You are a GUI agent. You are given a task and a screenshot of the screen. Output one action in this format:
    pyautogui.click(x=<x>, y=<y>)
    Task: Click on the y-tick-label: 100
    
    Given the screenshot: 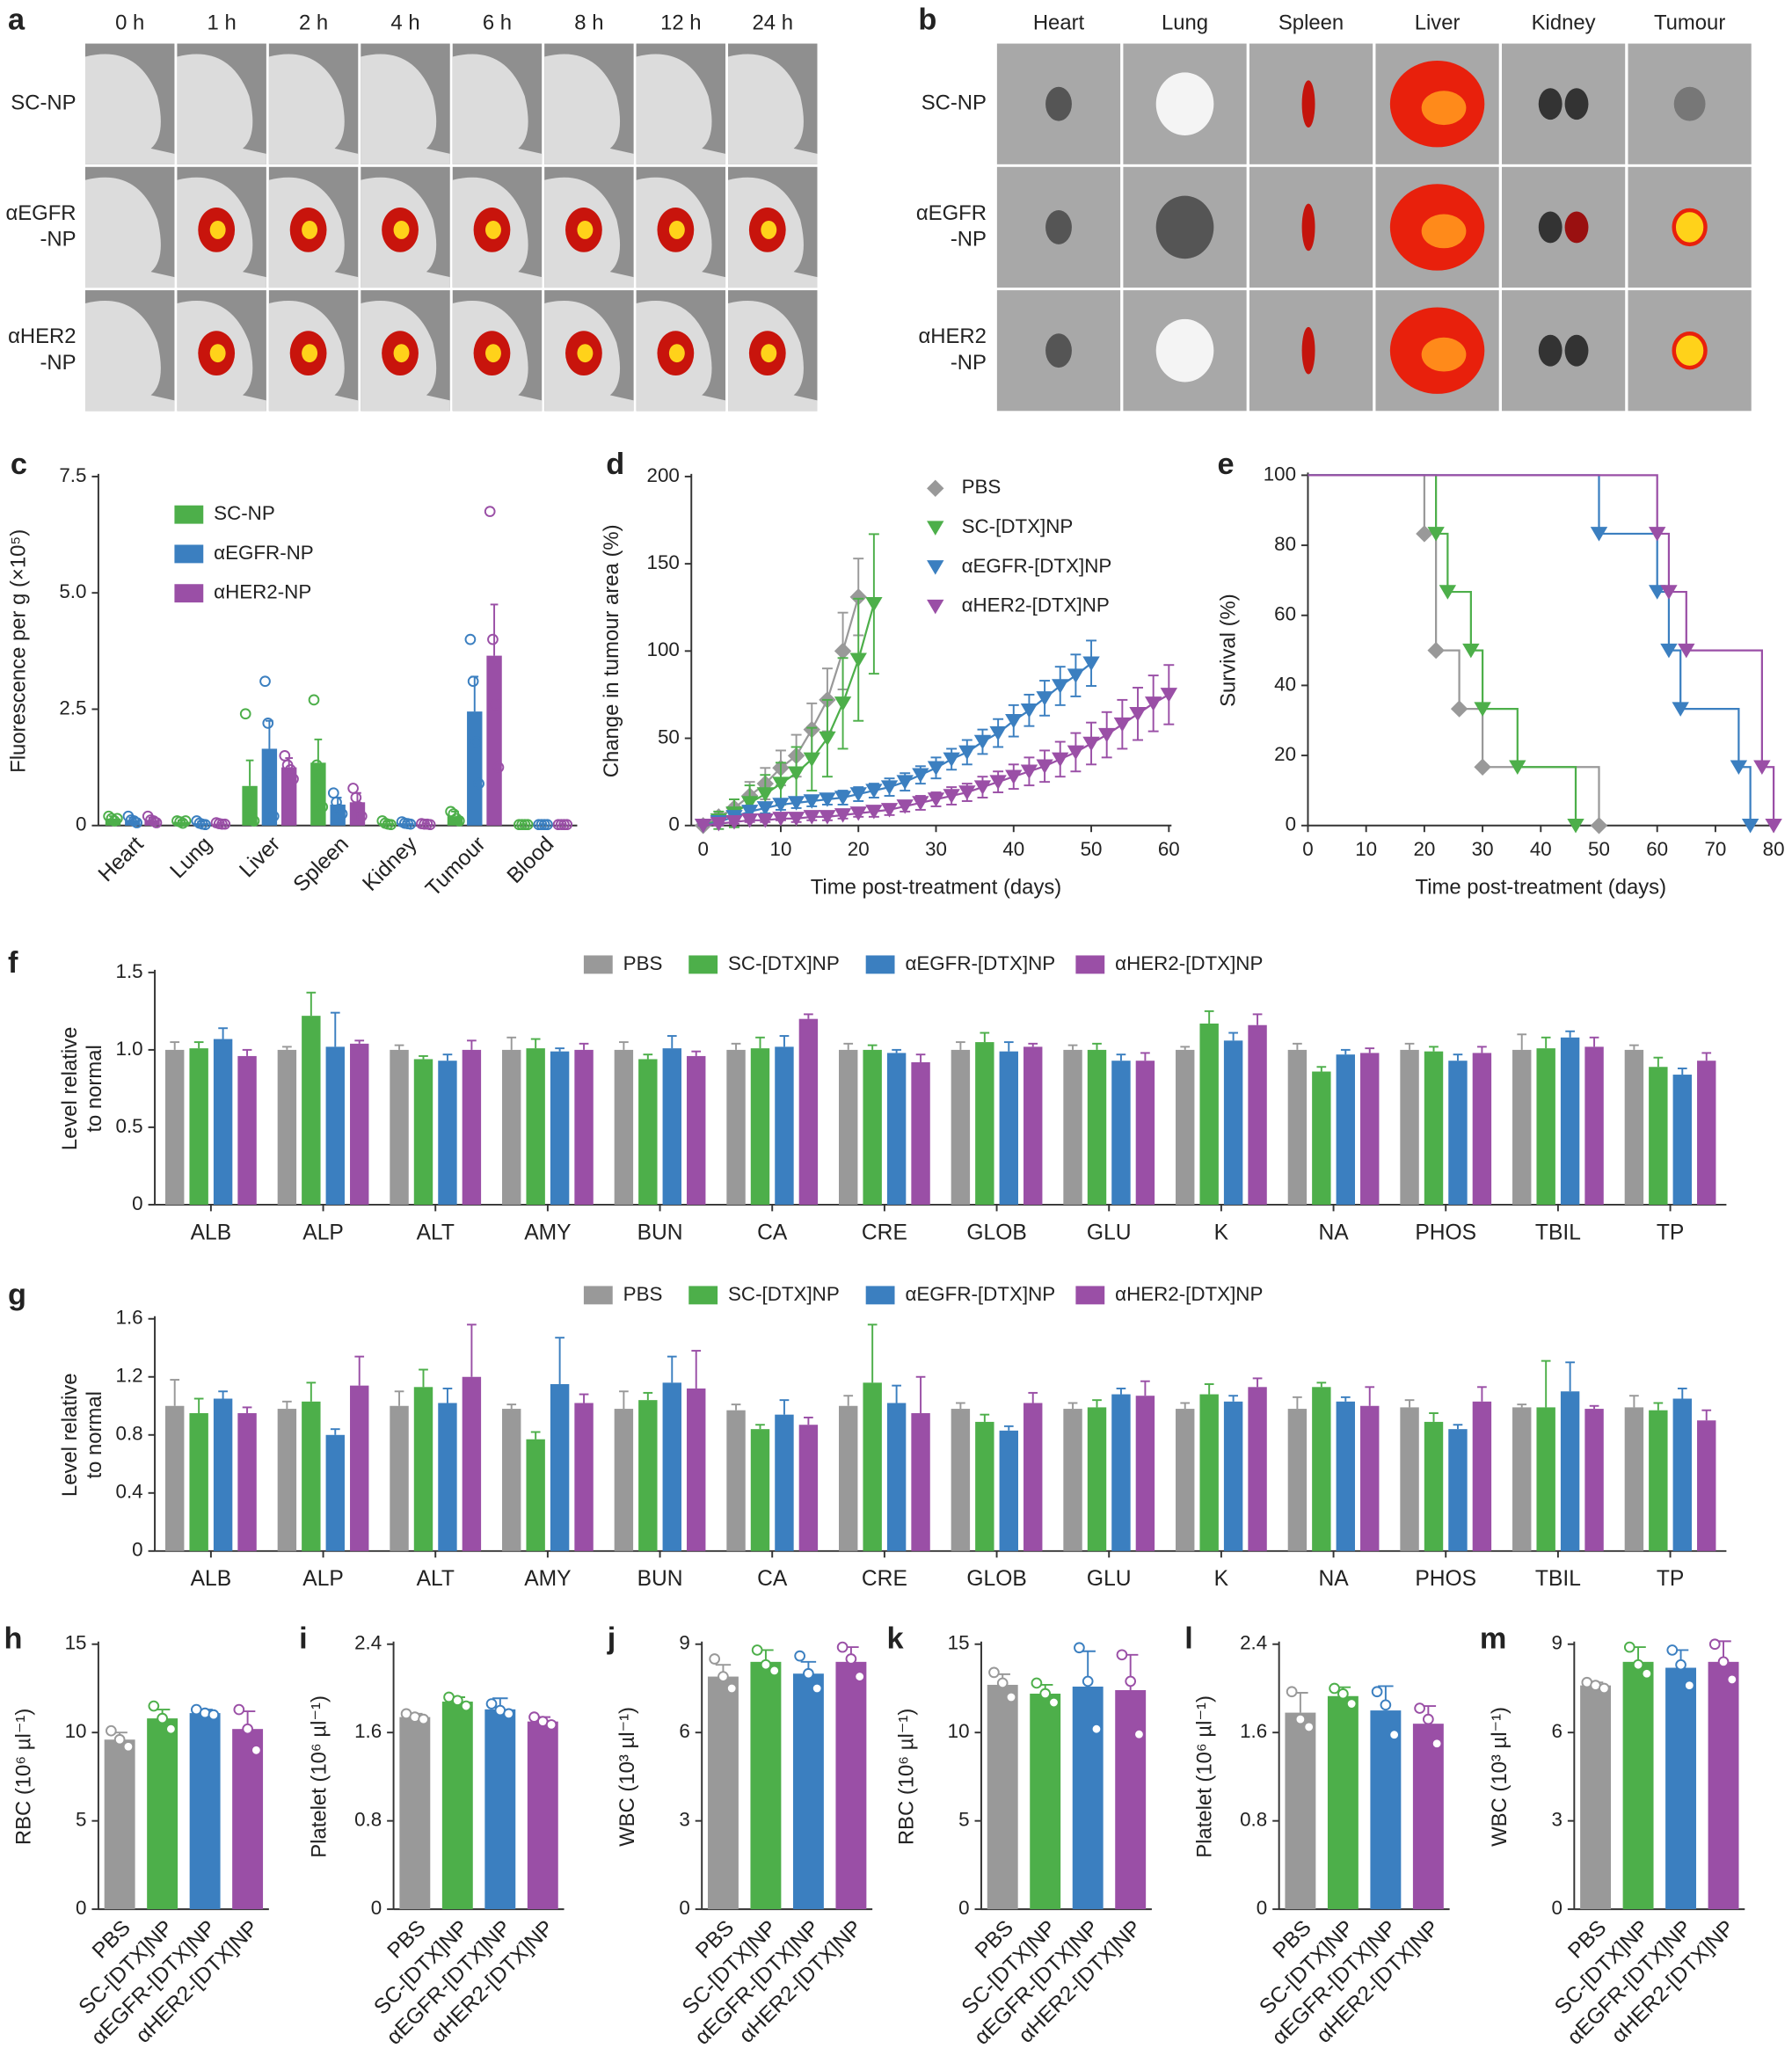 What is the action you would take?
    pyautogui.click(x=664, y=649)
    